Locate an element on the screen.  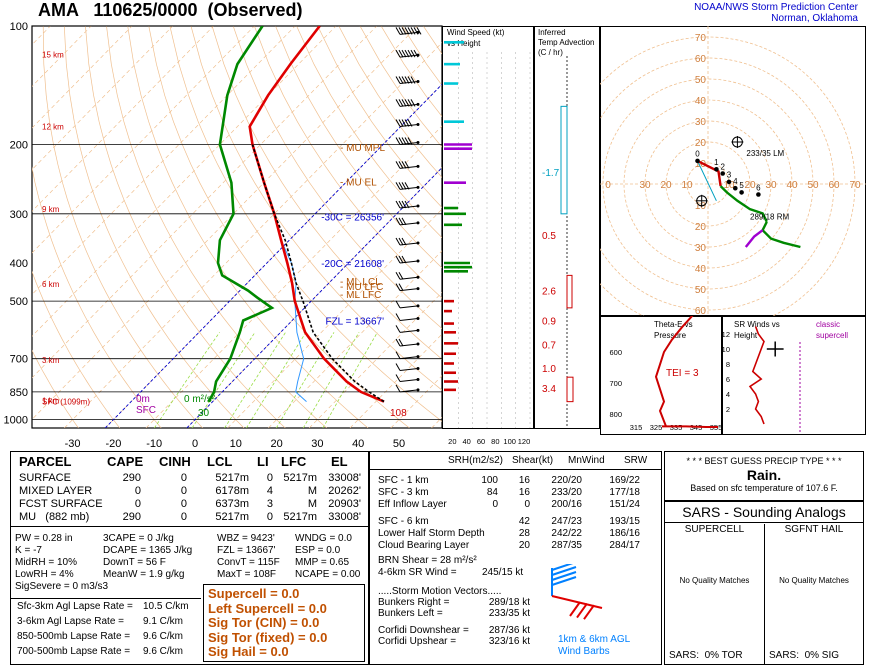
wind-speed-plot: 20 40 60 80 100 120 is located at coordinates (488, 236).